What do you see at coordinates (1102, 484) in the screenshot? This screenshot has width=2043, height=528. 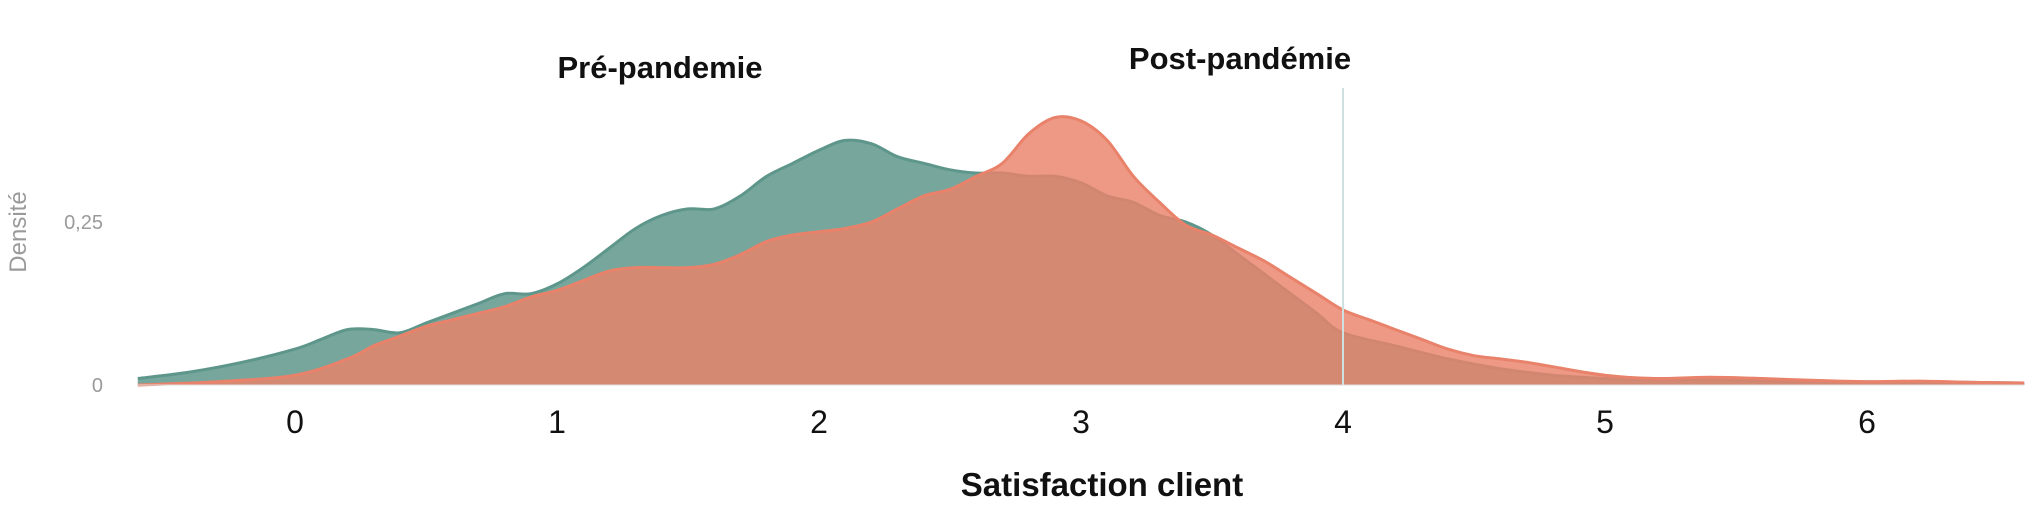 I see `x-axis-label: Satisfaction client` at bounding box center [1102, 484].